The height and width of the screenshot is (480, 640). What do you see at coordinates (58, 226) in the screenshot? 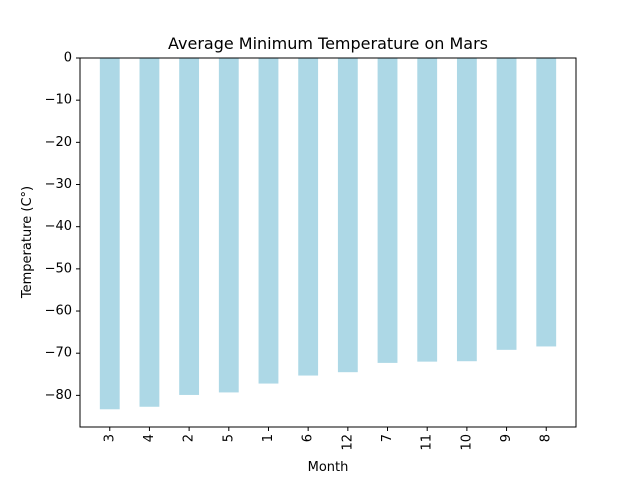
I see `y-tick-label: −40` at bounding box center [58, 226].